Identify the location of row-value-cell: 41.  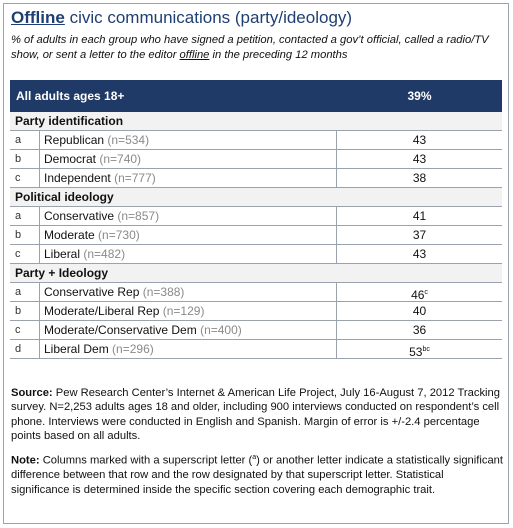
(419, 216).